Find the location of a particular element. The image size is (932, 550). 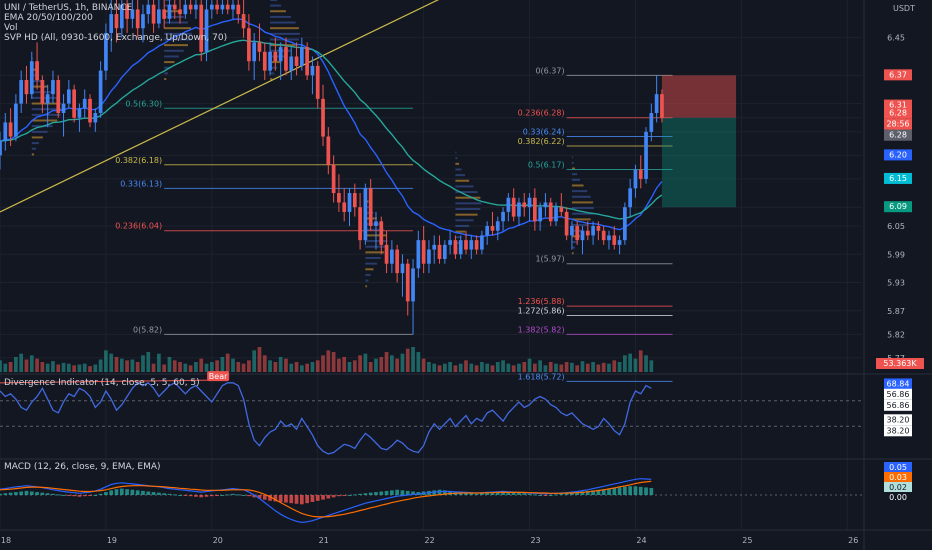

fib-label: 0.236(6.28) is located at coordinates (541, 113).